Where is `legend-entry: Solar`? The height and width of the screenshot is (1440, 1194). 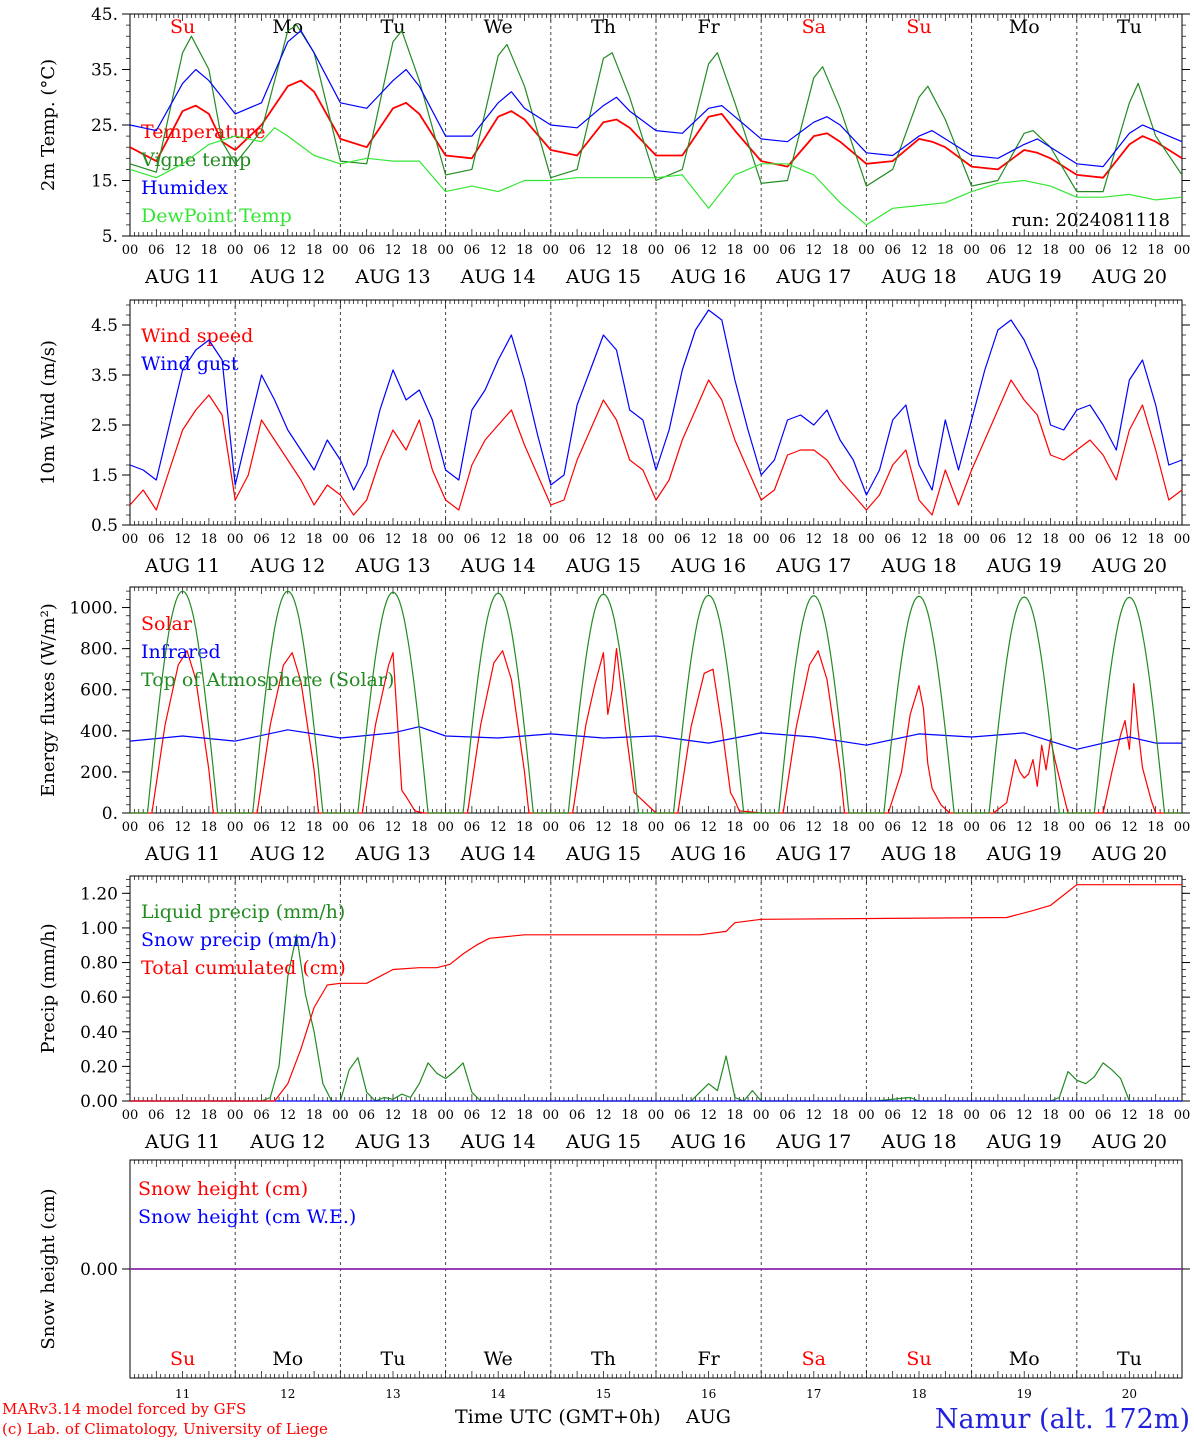 legend-entry: Solar is located at coordinates (167, 624).